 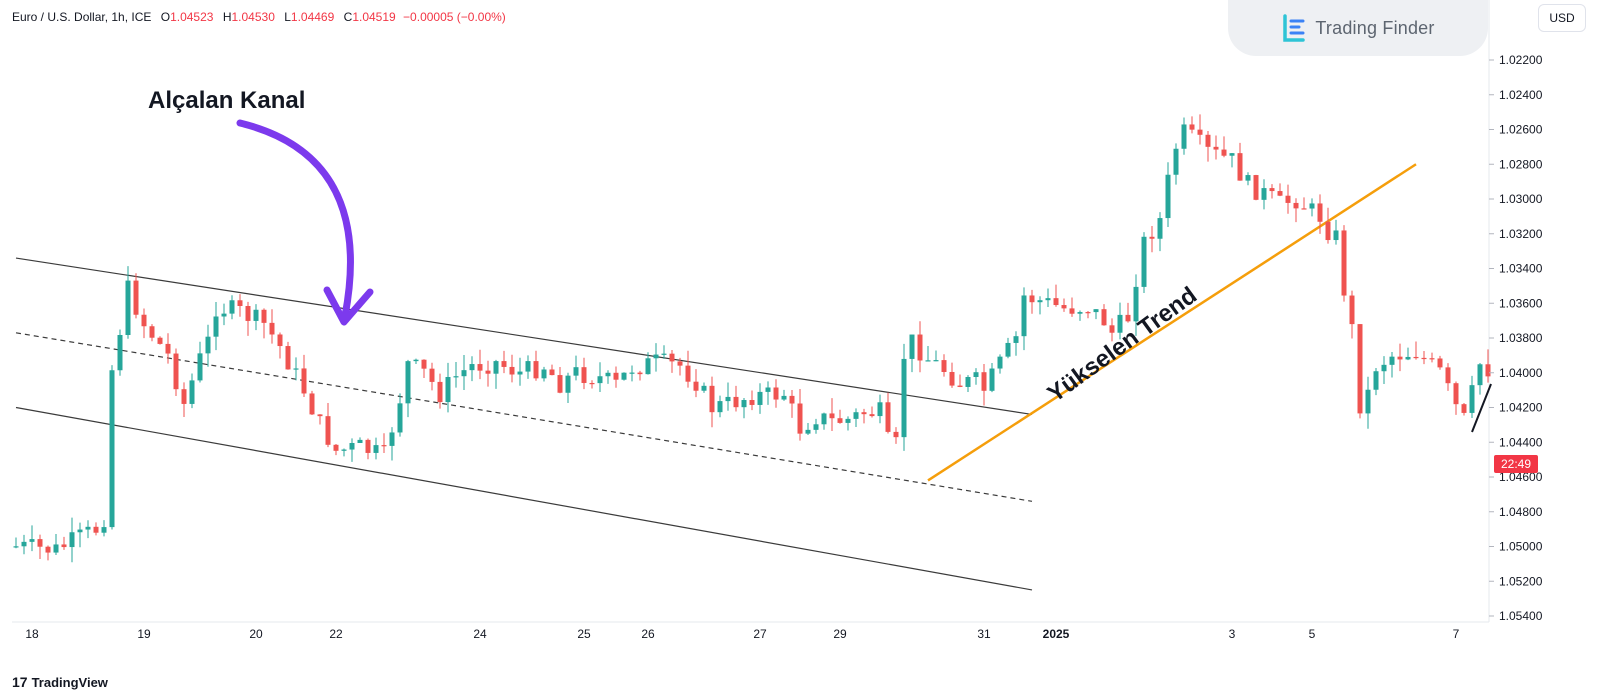 What do you see at coordinates (226, 100) in the screenshot?
I see `channel-label: Alçalan Kanal` at bounding box center [226, 100].